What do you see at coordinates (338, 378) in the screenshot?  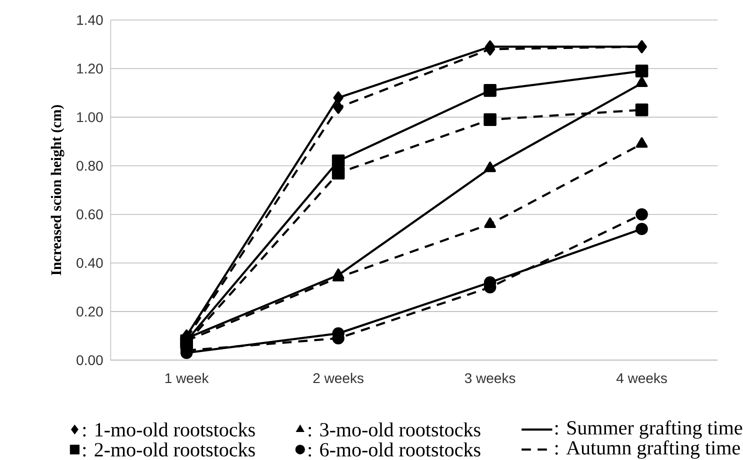 I see `x-tick-label: 2 weeks` at bounding box center [338, 378].